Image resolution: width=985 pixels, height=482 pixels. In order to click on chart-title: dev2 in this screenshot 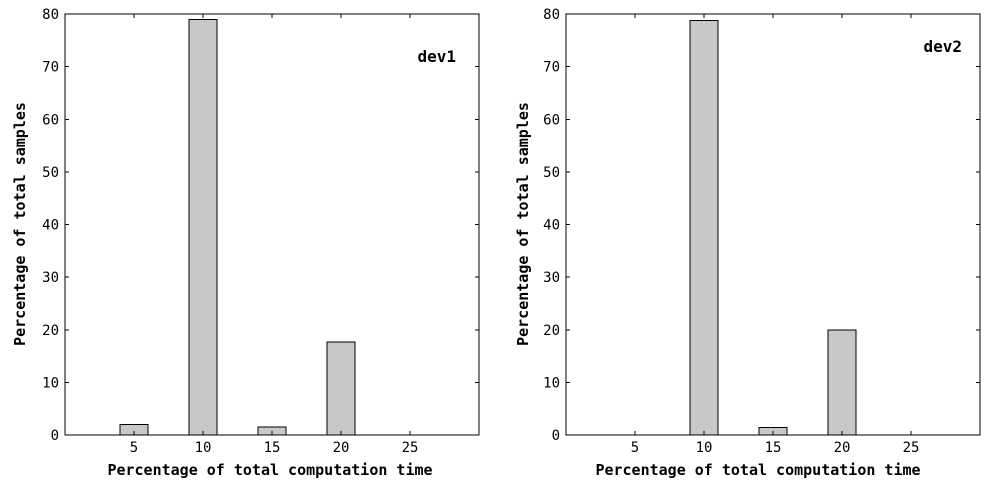, I will do `click(942, 46)`.